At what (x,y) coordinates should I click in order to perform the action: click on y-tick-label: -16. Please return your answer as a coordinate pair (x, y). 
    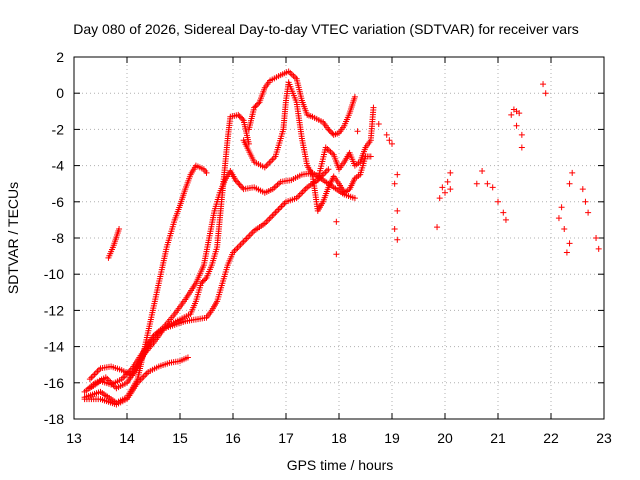
    Looking at the image, I should click on (54, 383).